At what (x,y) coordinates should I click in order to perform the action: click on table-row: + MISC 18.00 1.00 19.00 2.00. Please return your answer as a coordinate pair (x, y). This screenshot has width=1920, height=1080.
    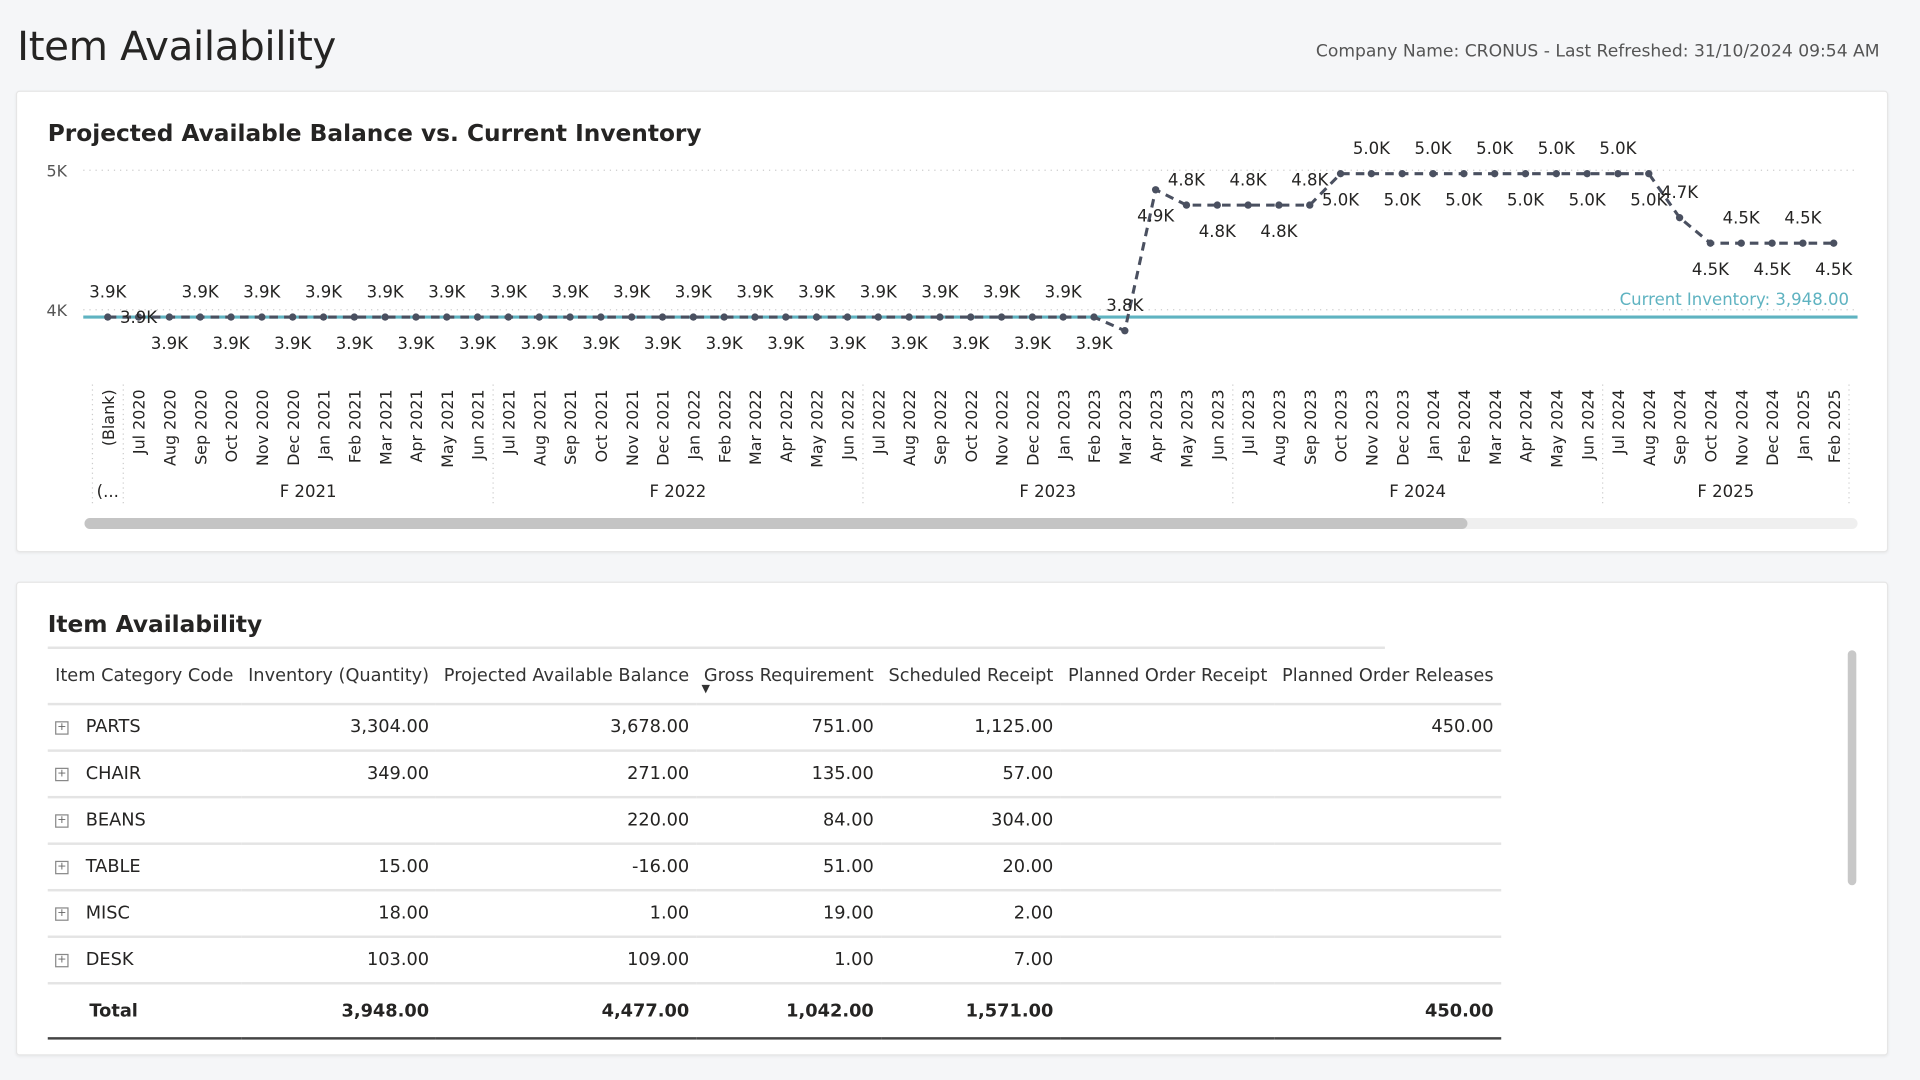
    Looking at the image, I should click on (774, 912).